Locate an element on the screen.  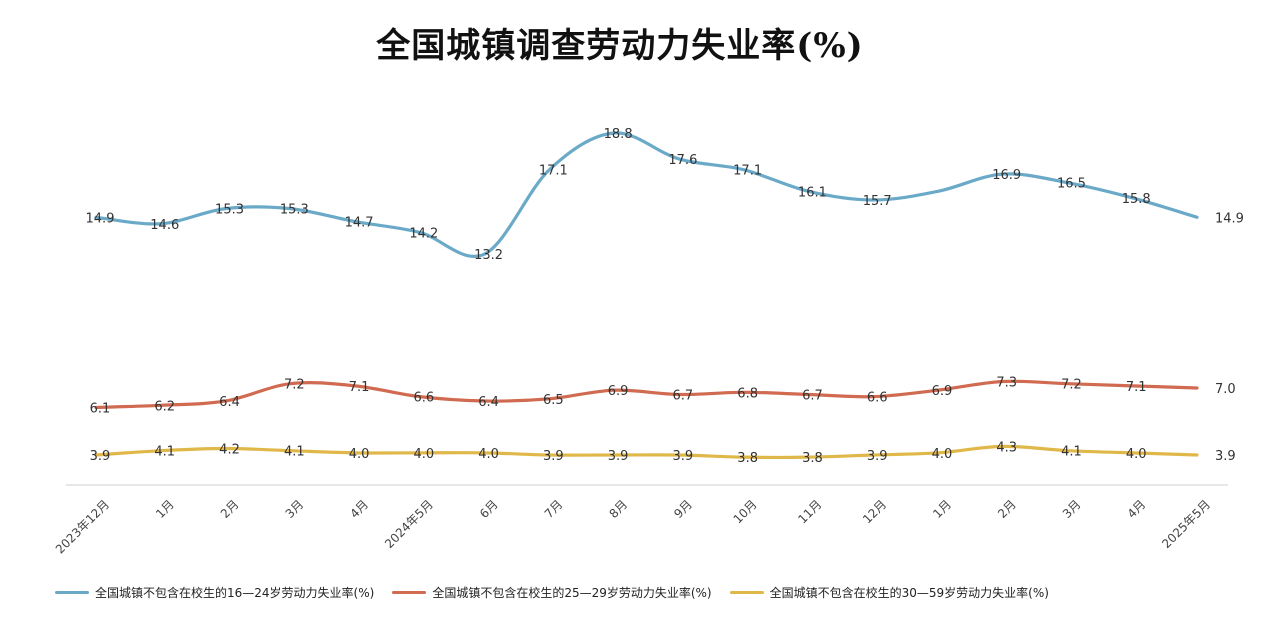
x-tick-label: 12月 is located at coordinates (874, 511).